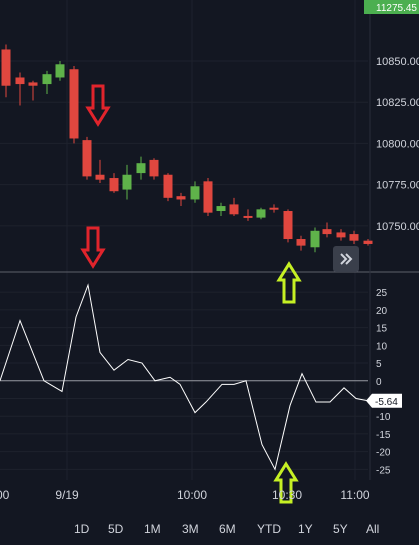  I want to click on x-tick-label-1: 9/19, so click(67, 495).